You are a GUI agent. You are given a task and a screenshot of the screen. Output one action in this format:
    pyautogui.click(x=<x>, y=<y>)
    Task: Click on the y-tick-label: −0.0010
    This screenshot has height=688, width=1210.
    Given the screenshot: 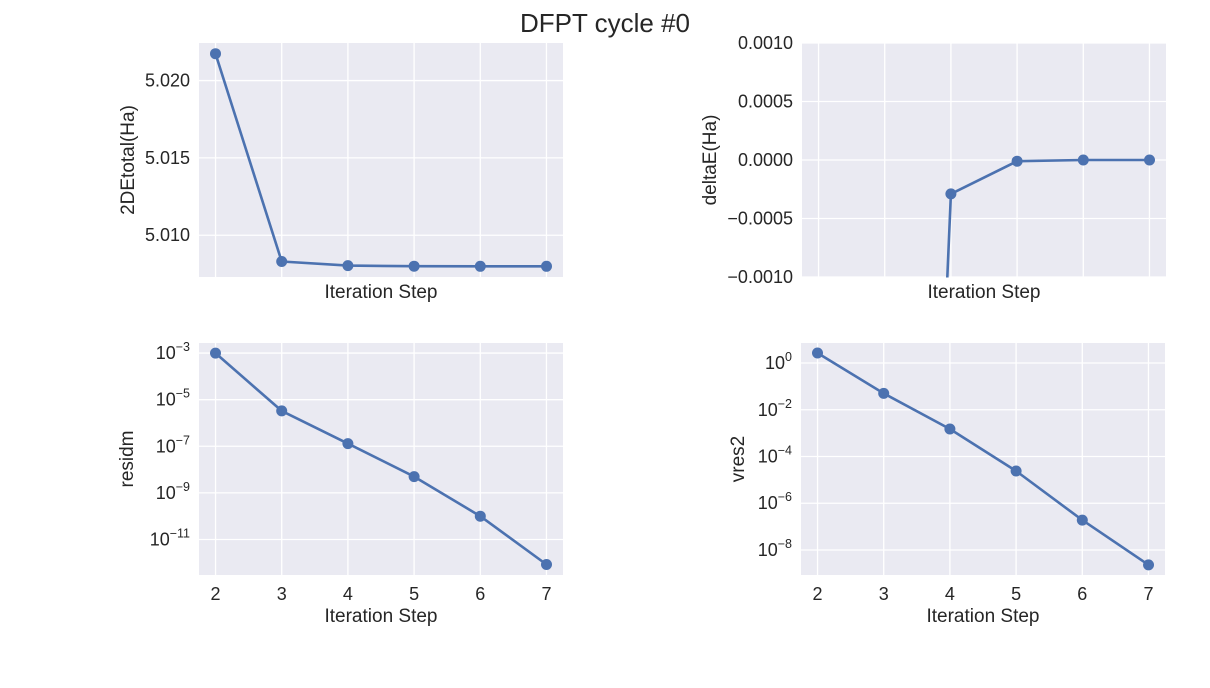 What is the action you would take?
    pyautogui.click(x=760, y=277)
    